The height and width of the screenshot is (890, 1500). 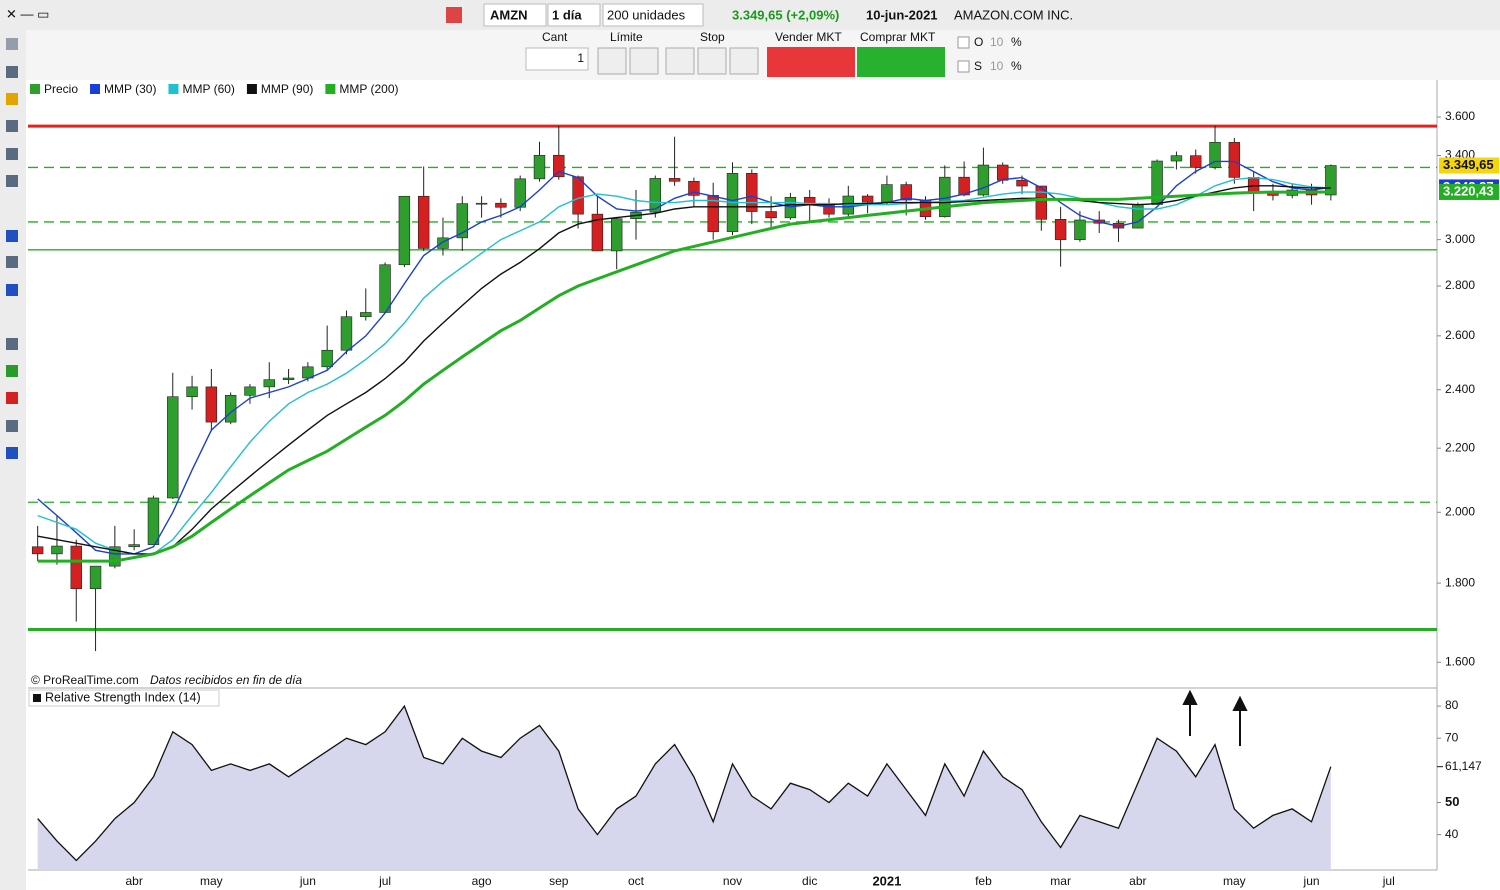 I want to click on size: 200 unidades, so click(x=646, y=14).